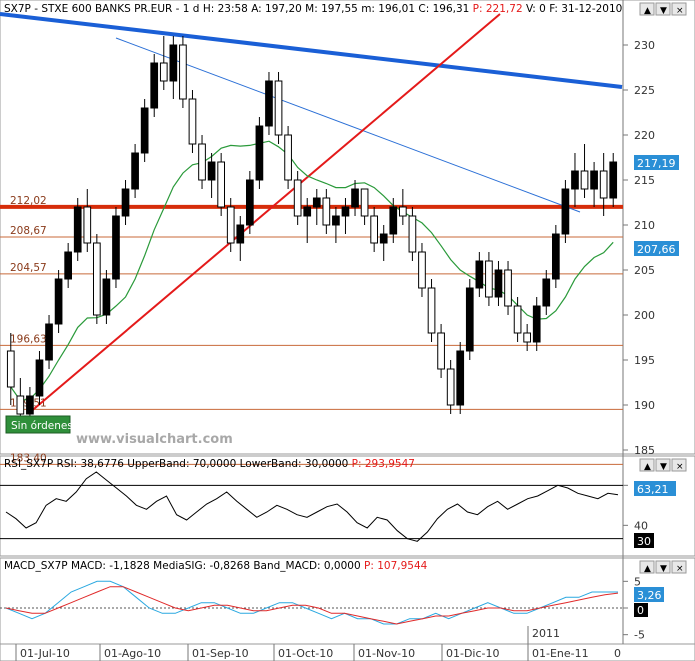 The height and width of the screenshot is (661, 695). What do you see at coordinates (644, 270) in the screenshot?
I see `y-tick-label: 205` at bounding box center [644, 270].